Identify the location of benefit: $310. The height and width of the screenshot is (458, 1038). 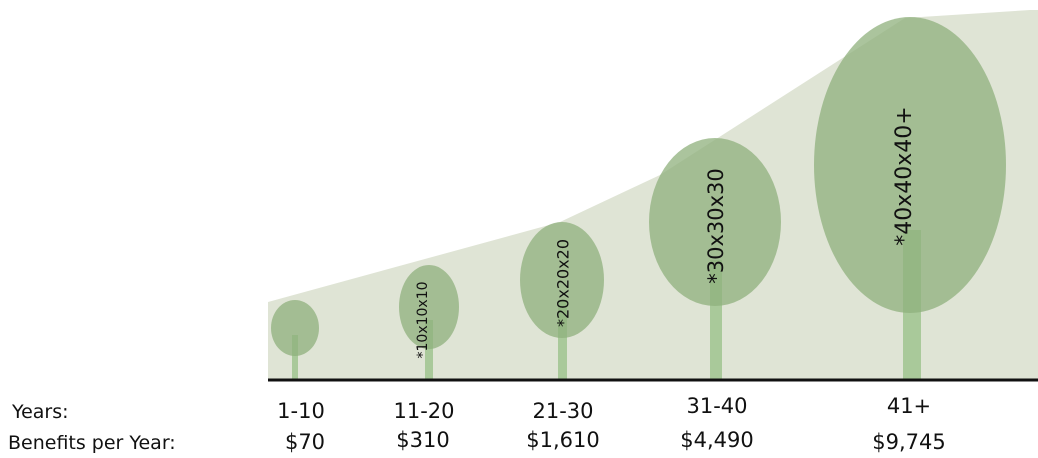
(422, 440).